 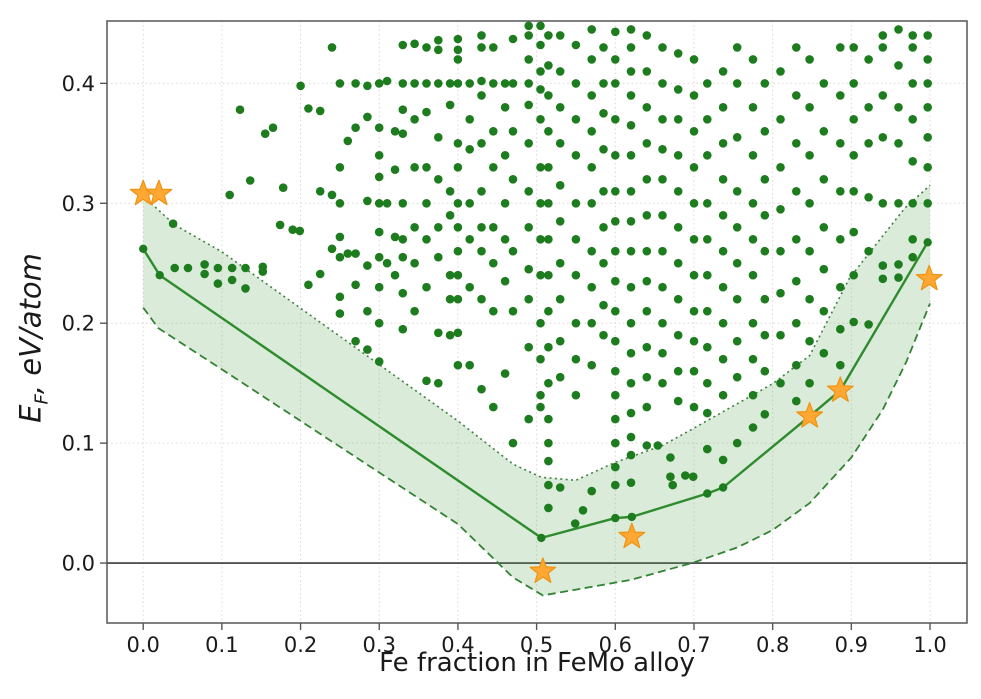 What do you see at coordinates (30, 413) in the screenshot?
I see `y-axis-label-symbol: E` at bounding box center [30, 413].